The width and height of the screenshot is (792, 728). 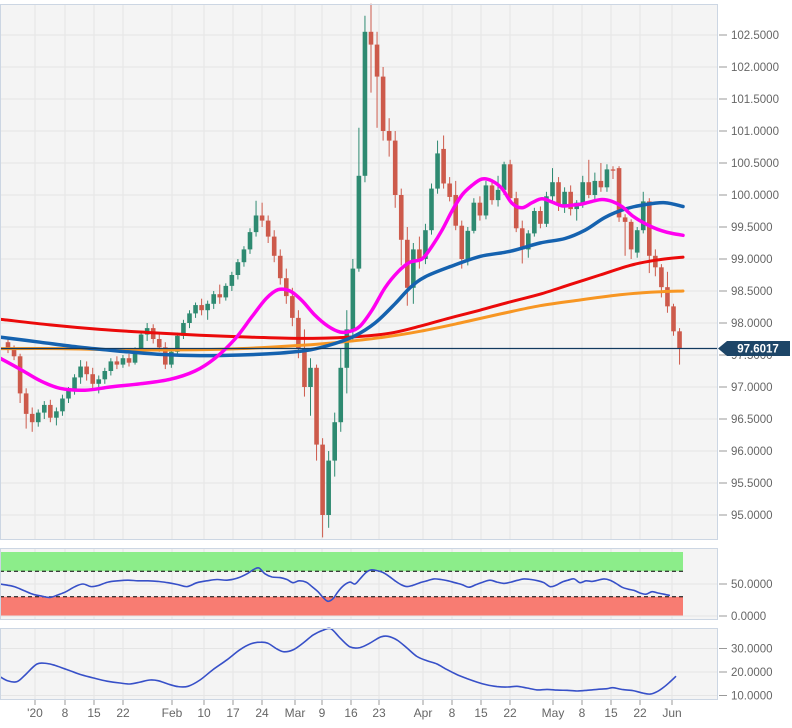 I want to click on oscillator-lower-line, so click(x=338, y=661).